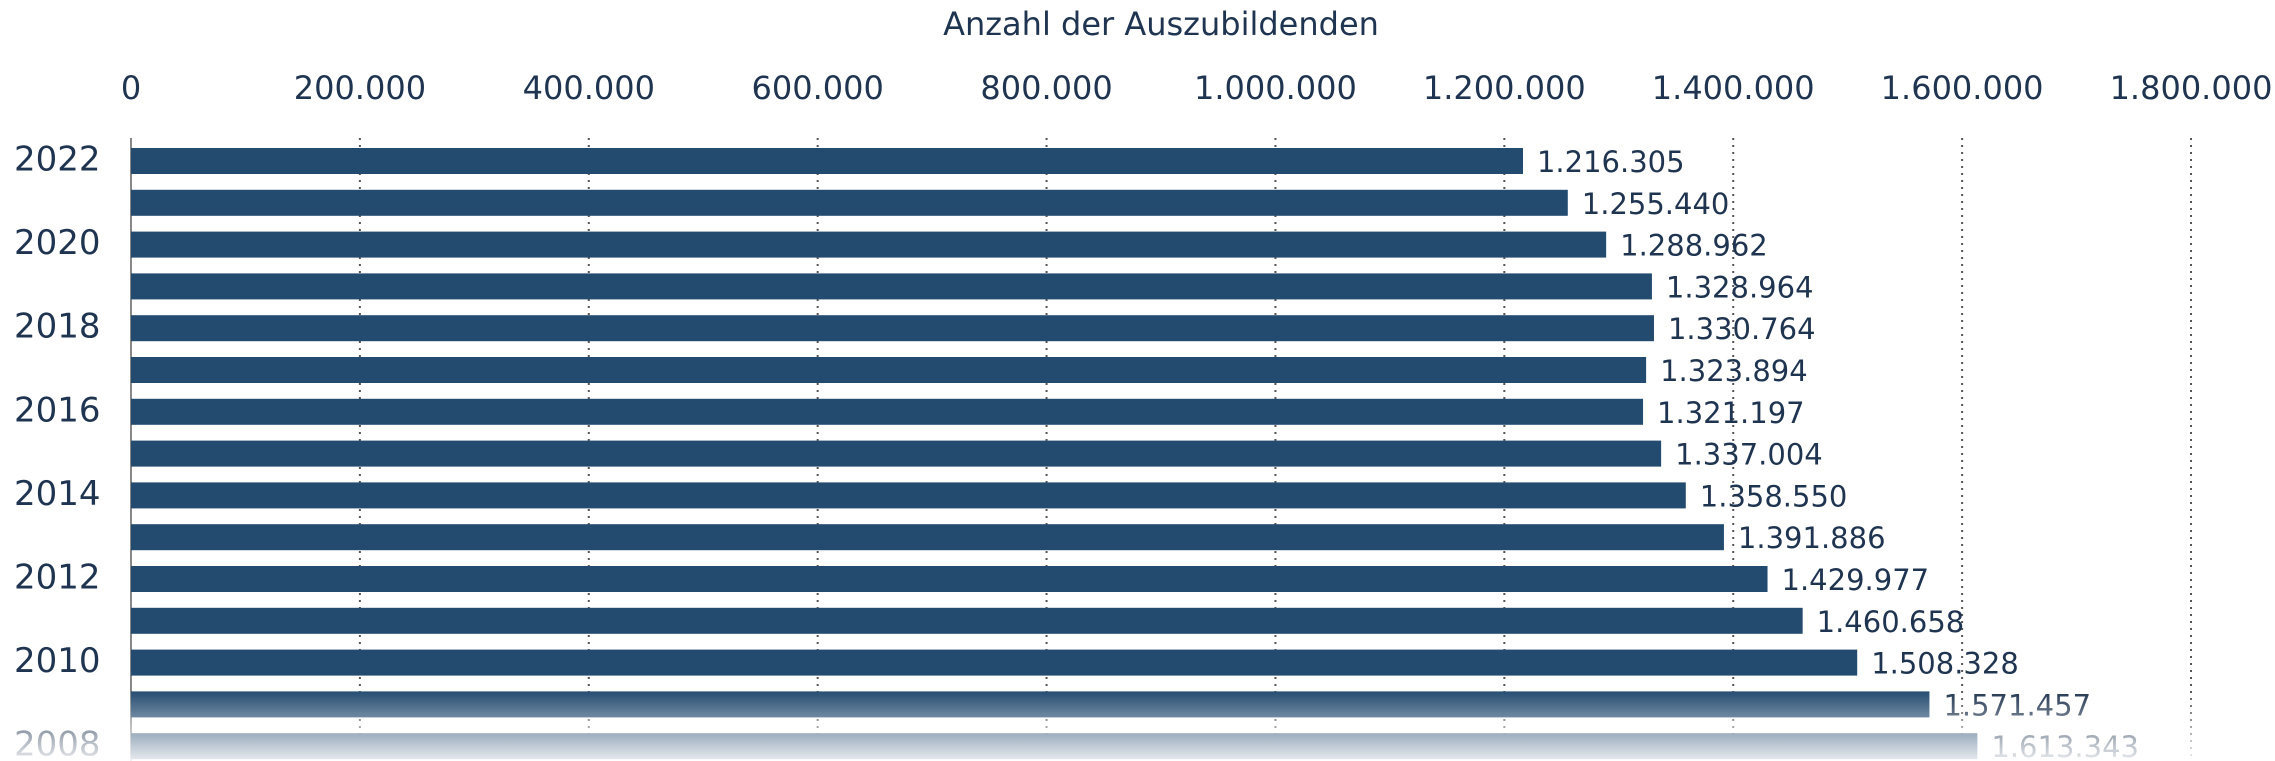 This screenshot has height=761, width=2275. What do you see at coordinates (1275, 88) in the screenshot?
I see `x-tick-label: 1.000.000` at bounding box center [1275, 88].